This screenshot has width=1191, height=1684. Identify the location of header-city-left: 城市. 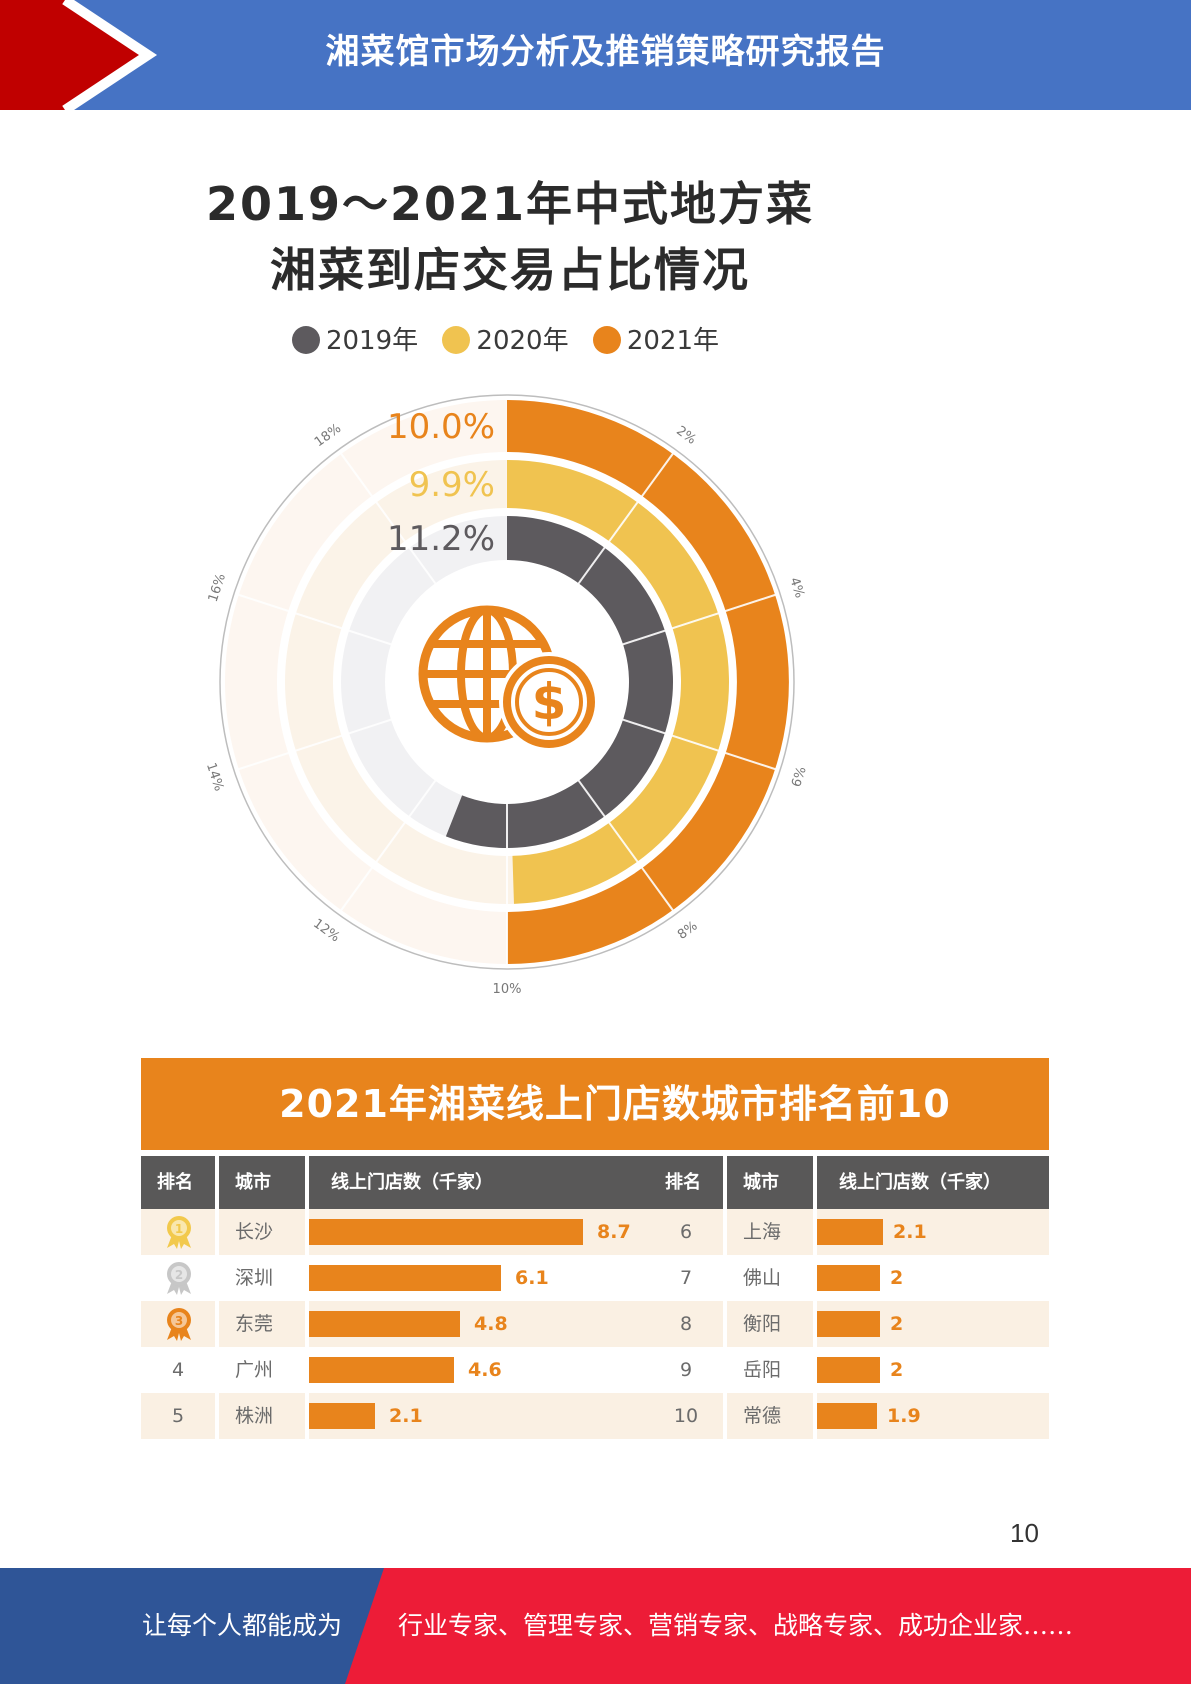
(262, 1182).